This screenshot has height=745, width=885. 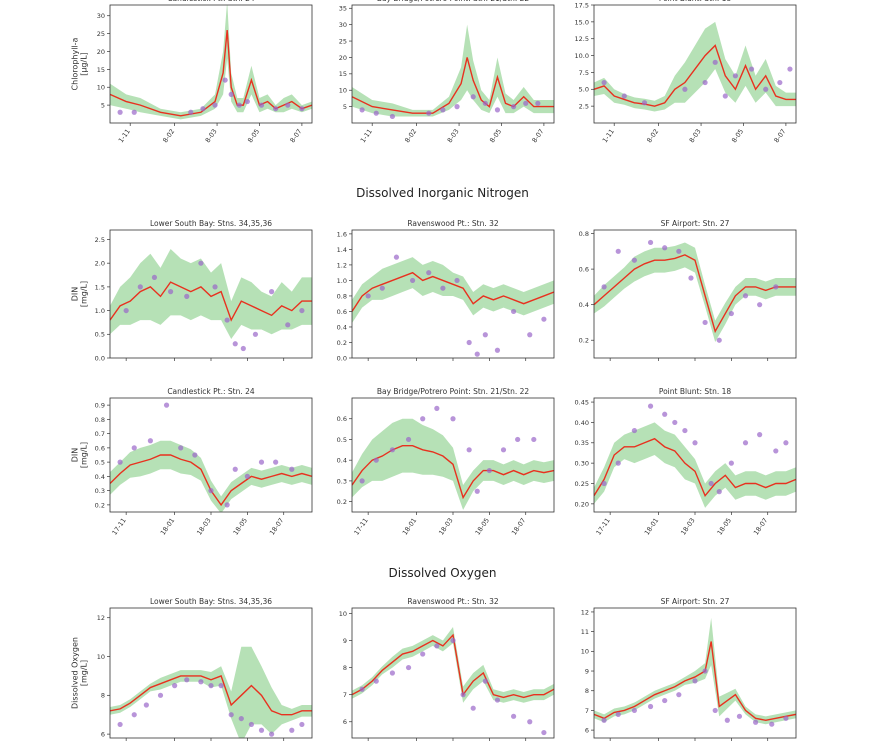 What do you see at coordinates (495, 136) in the screenshot?
I see `x-tick-label-chl-2: 8-05` at bounding box center [495, 136].